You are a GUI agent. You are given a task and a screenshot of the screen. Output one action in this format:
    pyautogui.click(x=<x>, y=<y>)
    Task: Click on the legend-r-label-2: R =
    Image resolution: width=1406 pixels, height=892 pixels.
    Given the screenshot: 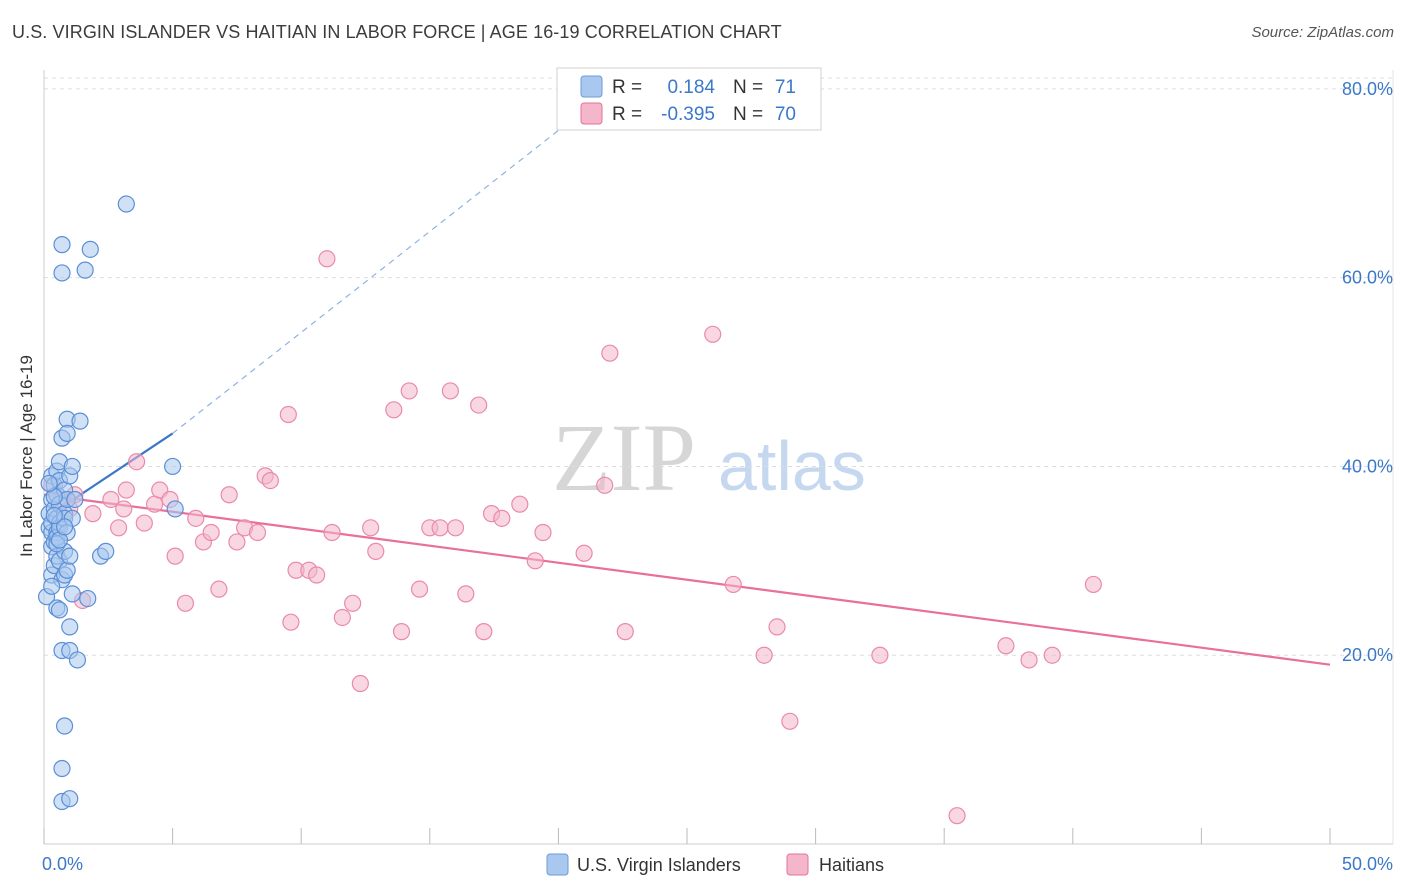 What is the action you would take?
    pyautogui.click(x=627, y=114)
    